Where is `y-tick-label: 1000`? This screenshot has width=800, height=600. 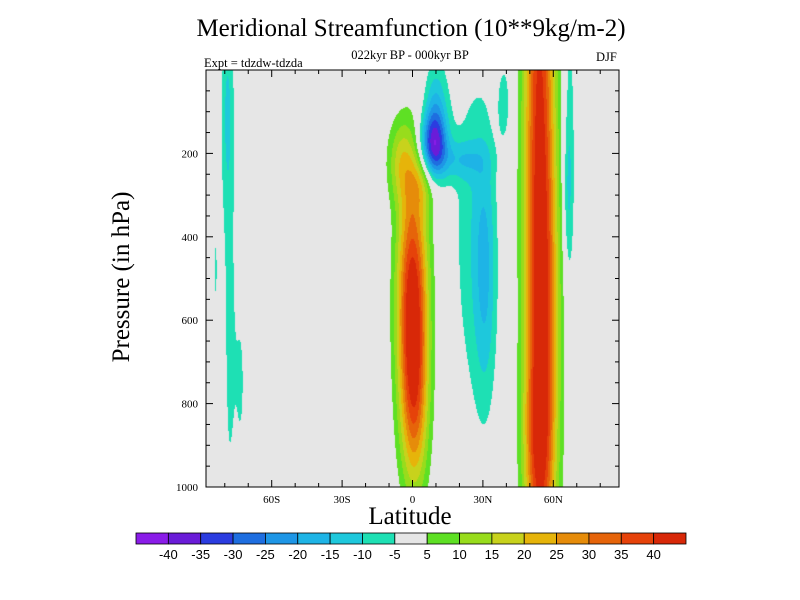
y-tick-label: 1000 is located at coordinates (187, 488).